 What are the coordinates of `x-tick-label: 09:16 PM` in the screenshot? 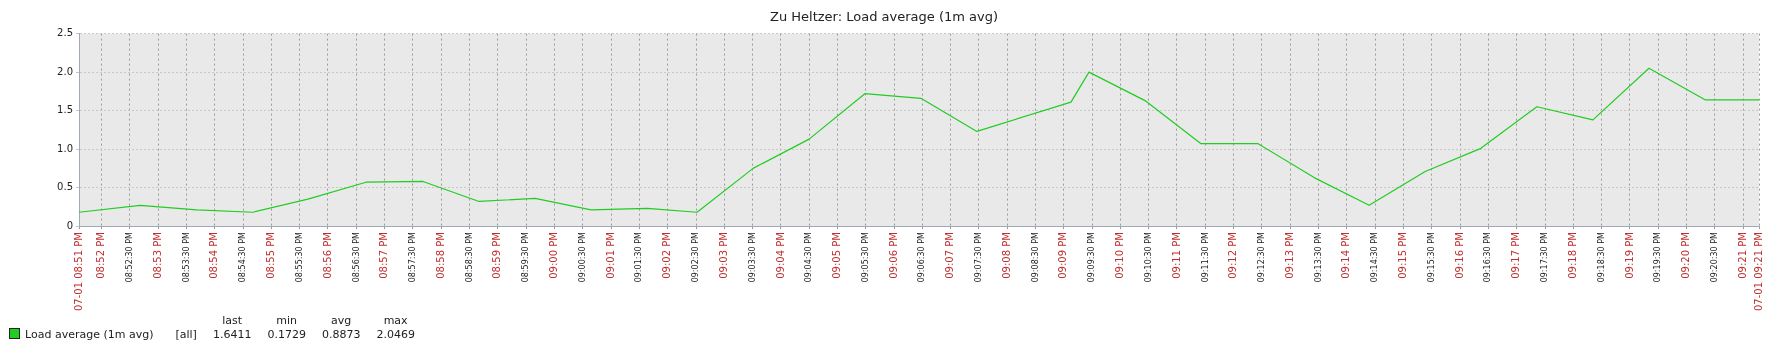 It's located at (1459, 255).